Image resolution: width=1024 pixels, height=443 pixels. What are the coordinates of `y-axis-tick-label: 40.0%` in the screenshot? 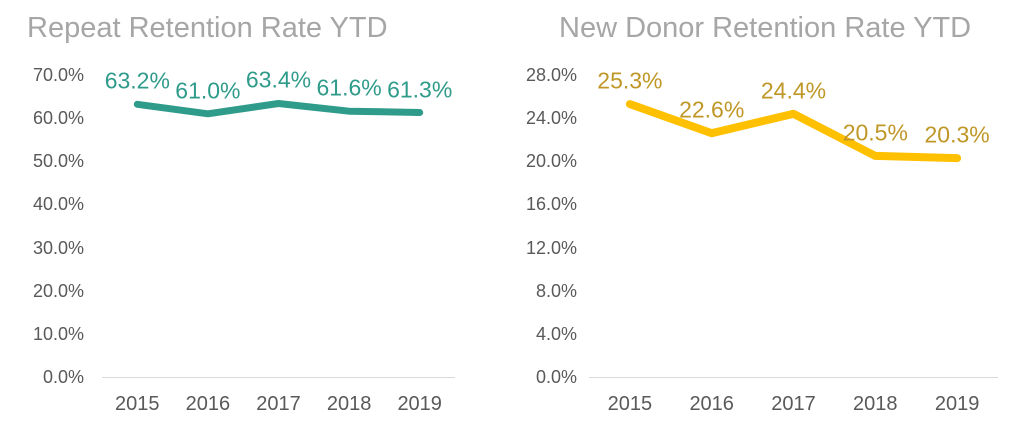 It's located at (58, 204).